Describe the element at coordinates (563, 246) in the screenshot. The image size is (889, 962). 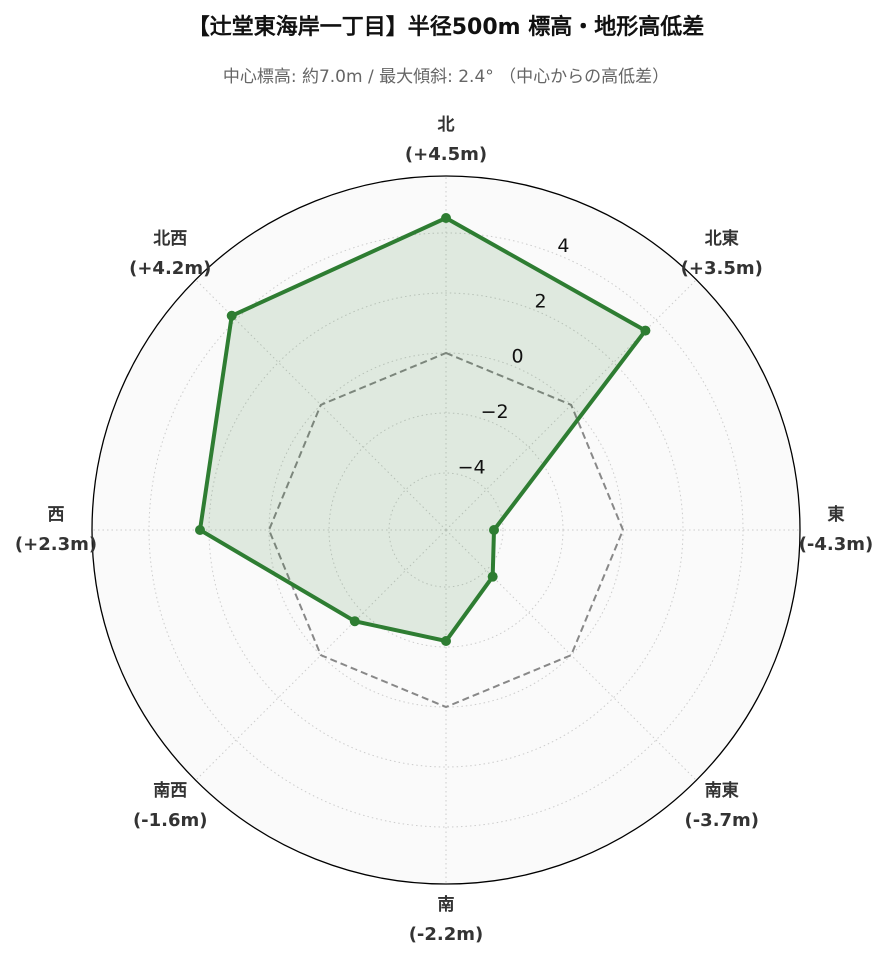
I see `r-tick-label: 4` at that location.